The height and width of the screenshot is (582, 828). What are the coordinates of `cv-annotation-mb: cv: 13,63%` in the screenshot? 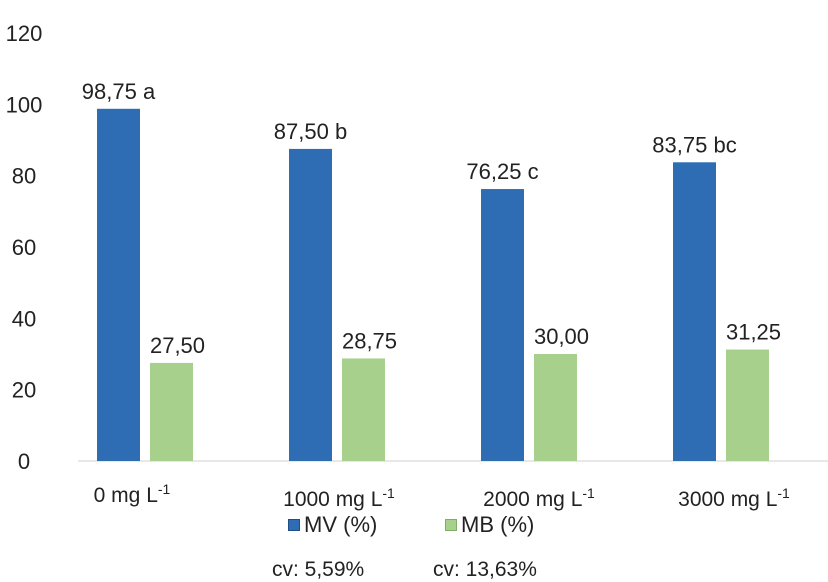 It's located at (485, 569).